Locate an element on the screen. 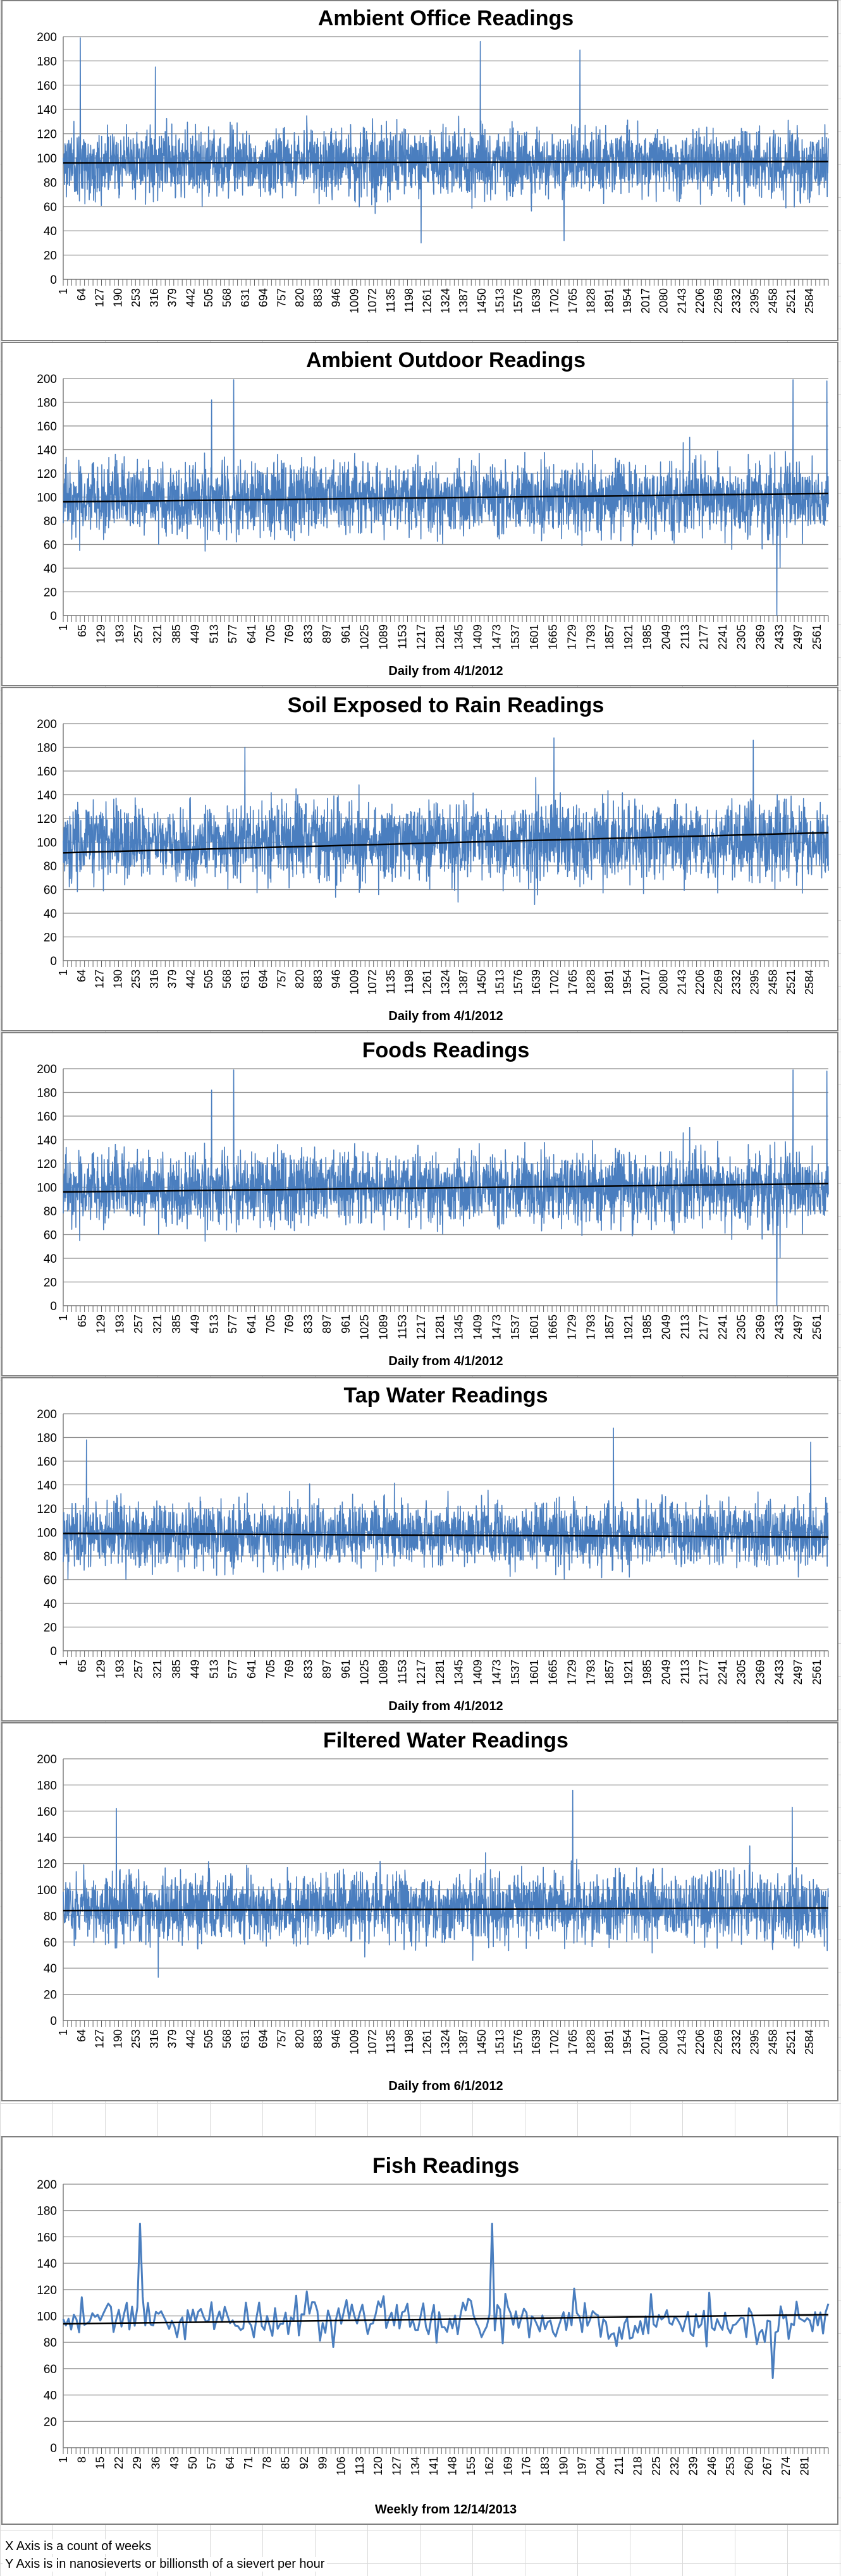 The width and height of the screenshot is (841, 2576). x-tick-label: 897 is located at coordinates (327, 633).